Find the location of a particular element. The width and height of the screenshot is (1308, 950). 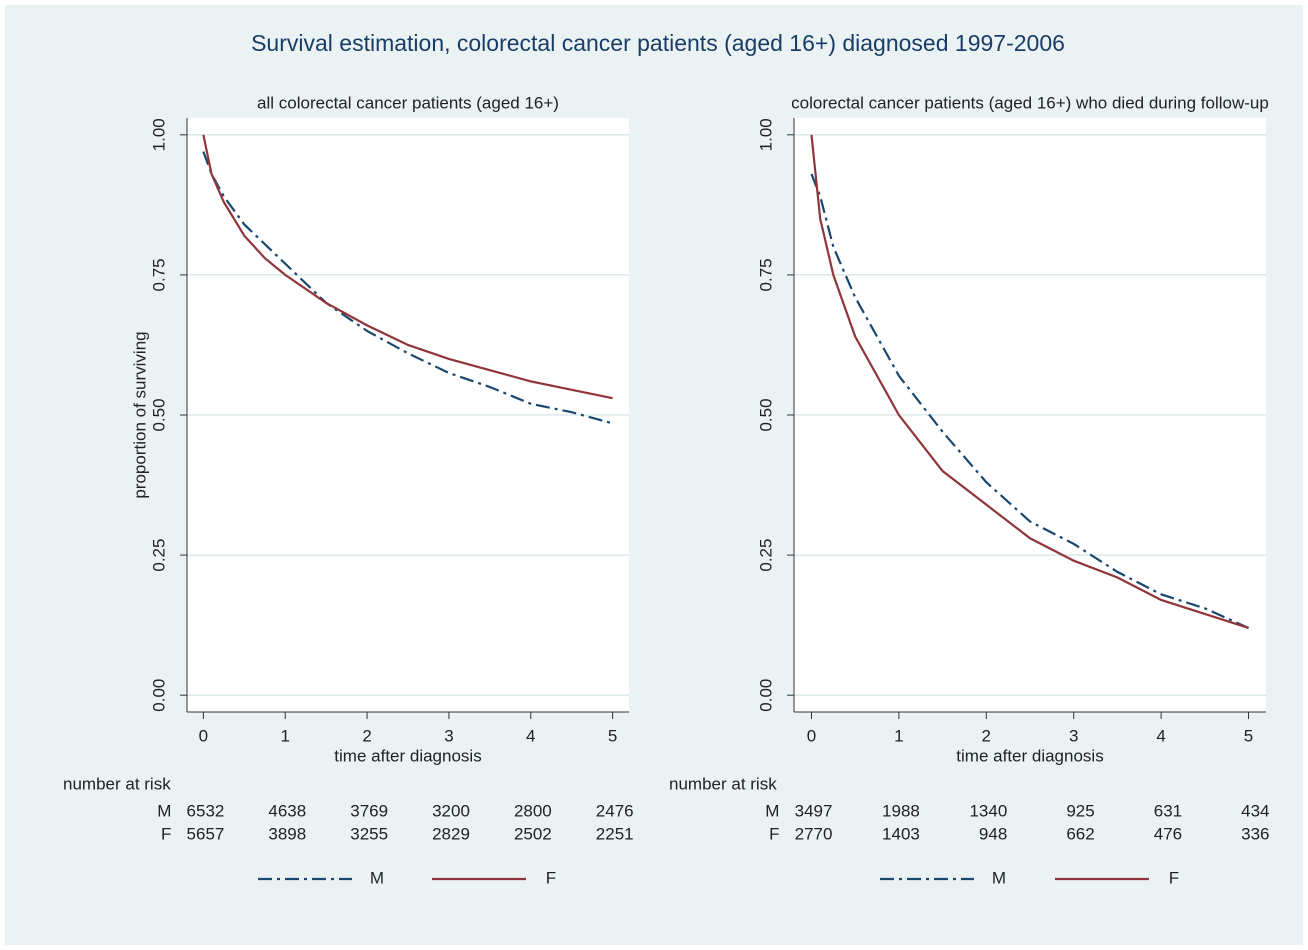

risk-count: 2476 is located at coordinates (615, 810).